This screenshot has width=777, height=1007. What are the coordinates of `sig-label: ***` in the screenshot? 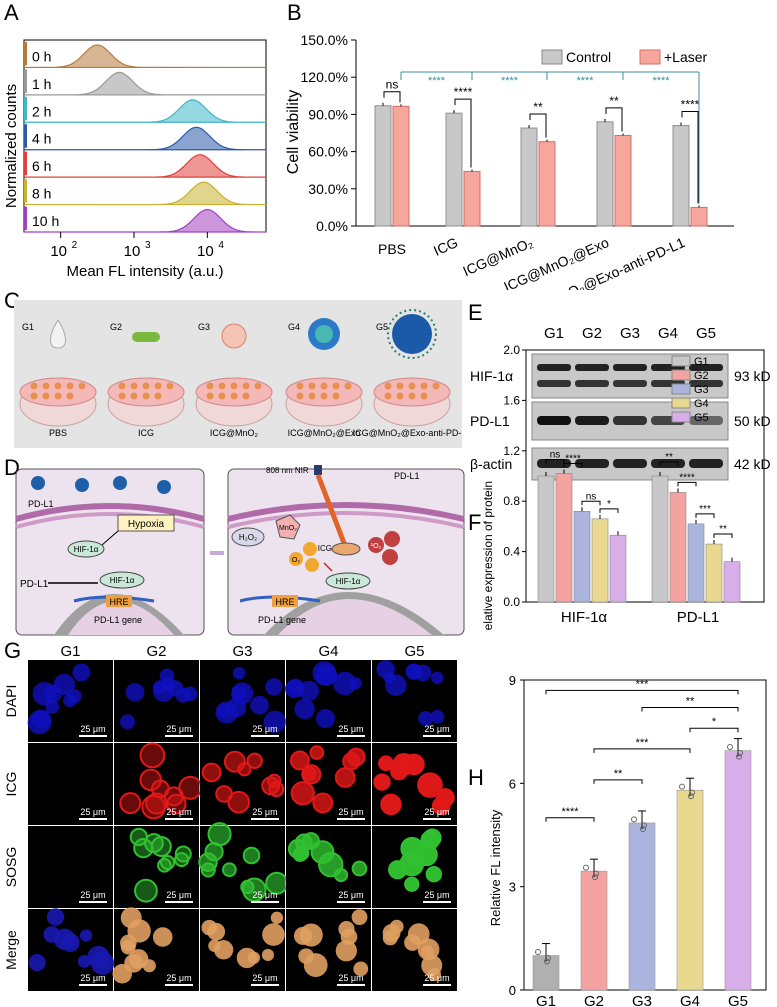 It's located at (705, 509).